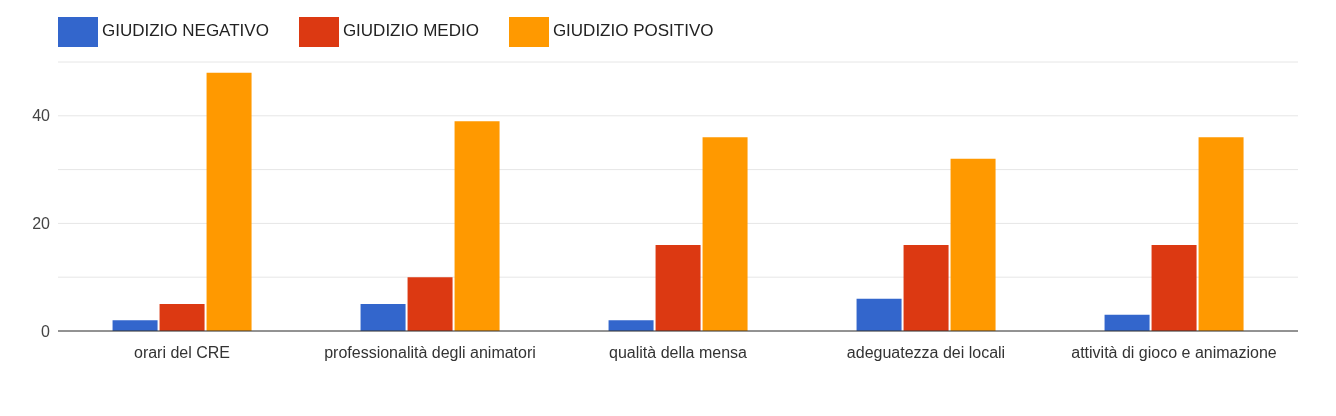 The width and height of the screenshot is (1336, 416). I want to click on legend-label: GIUDIZIO POSITIVO, so click(633, 31).